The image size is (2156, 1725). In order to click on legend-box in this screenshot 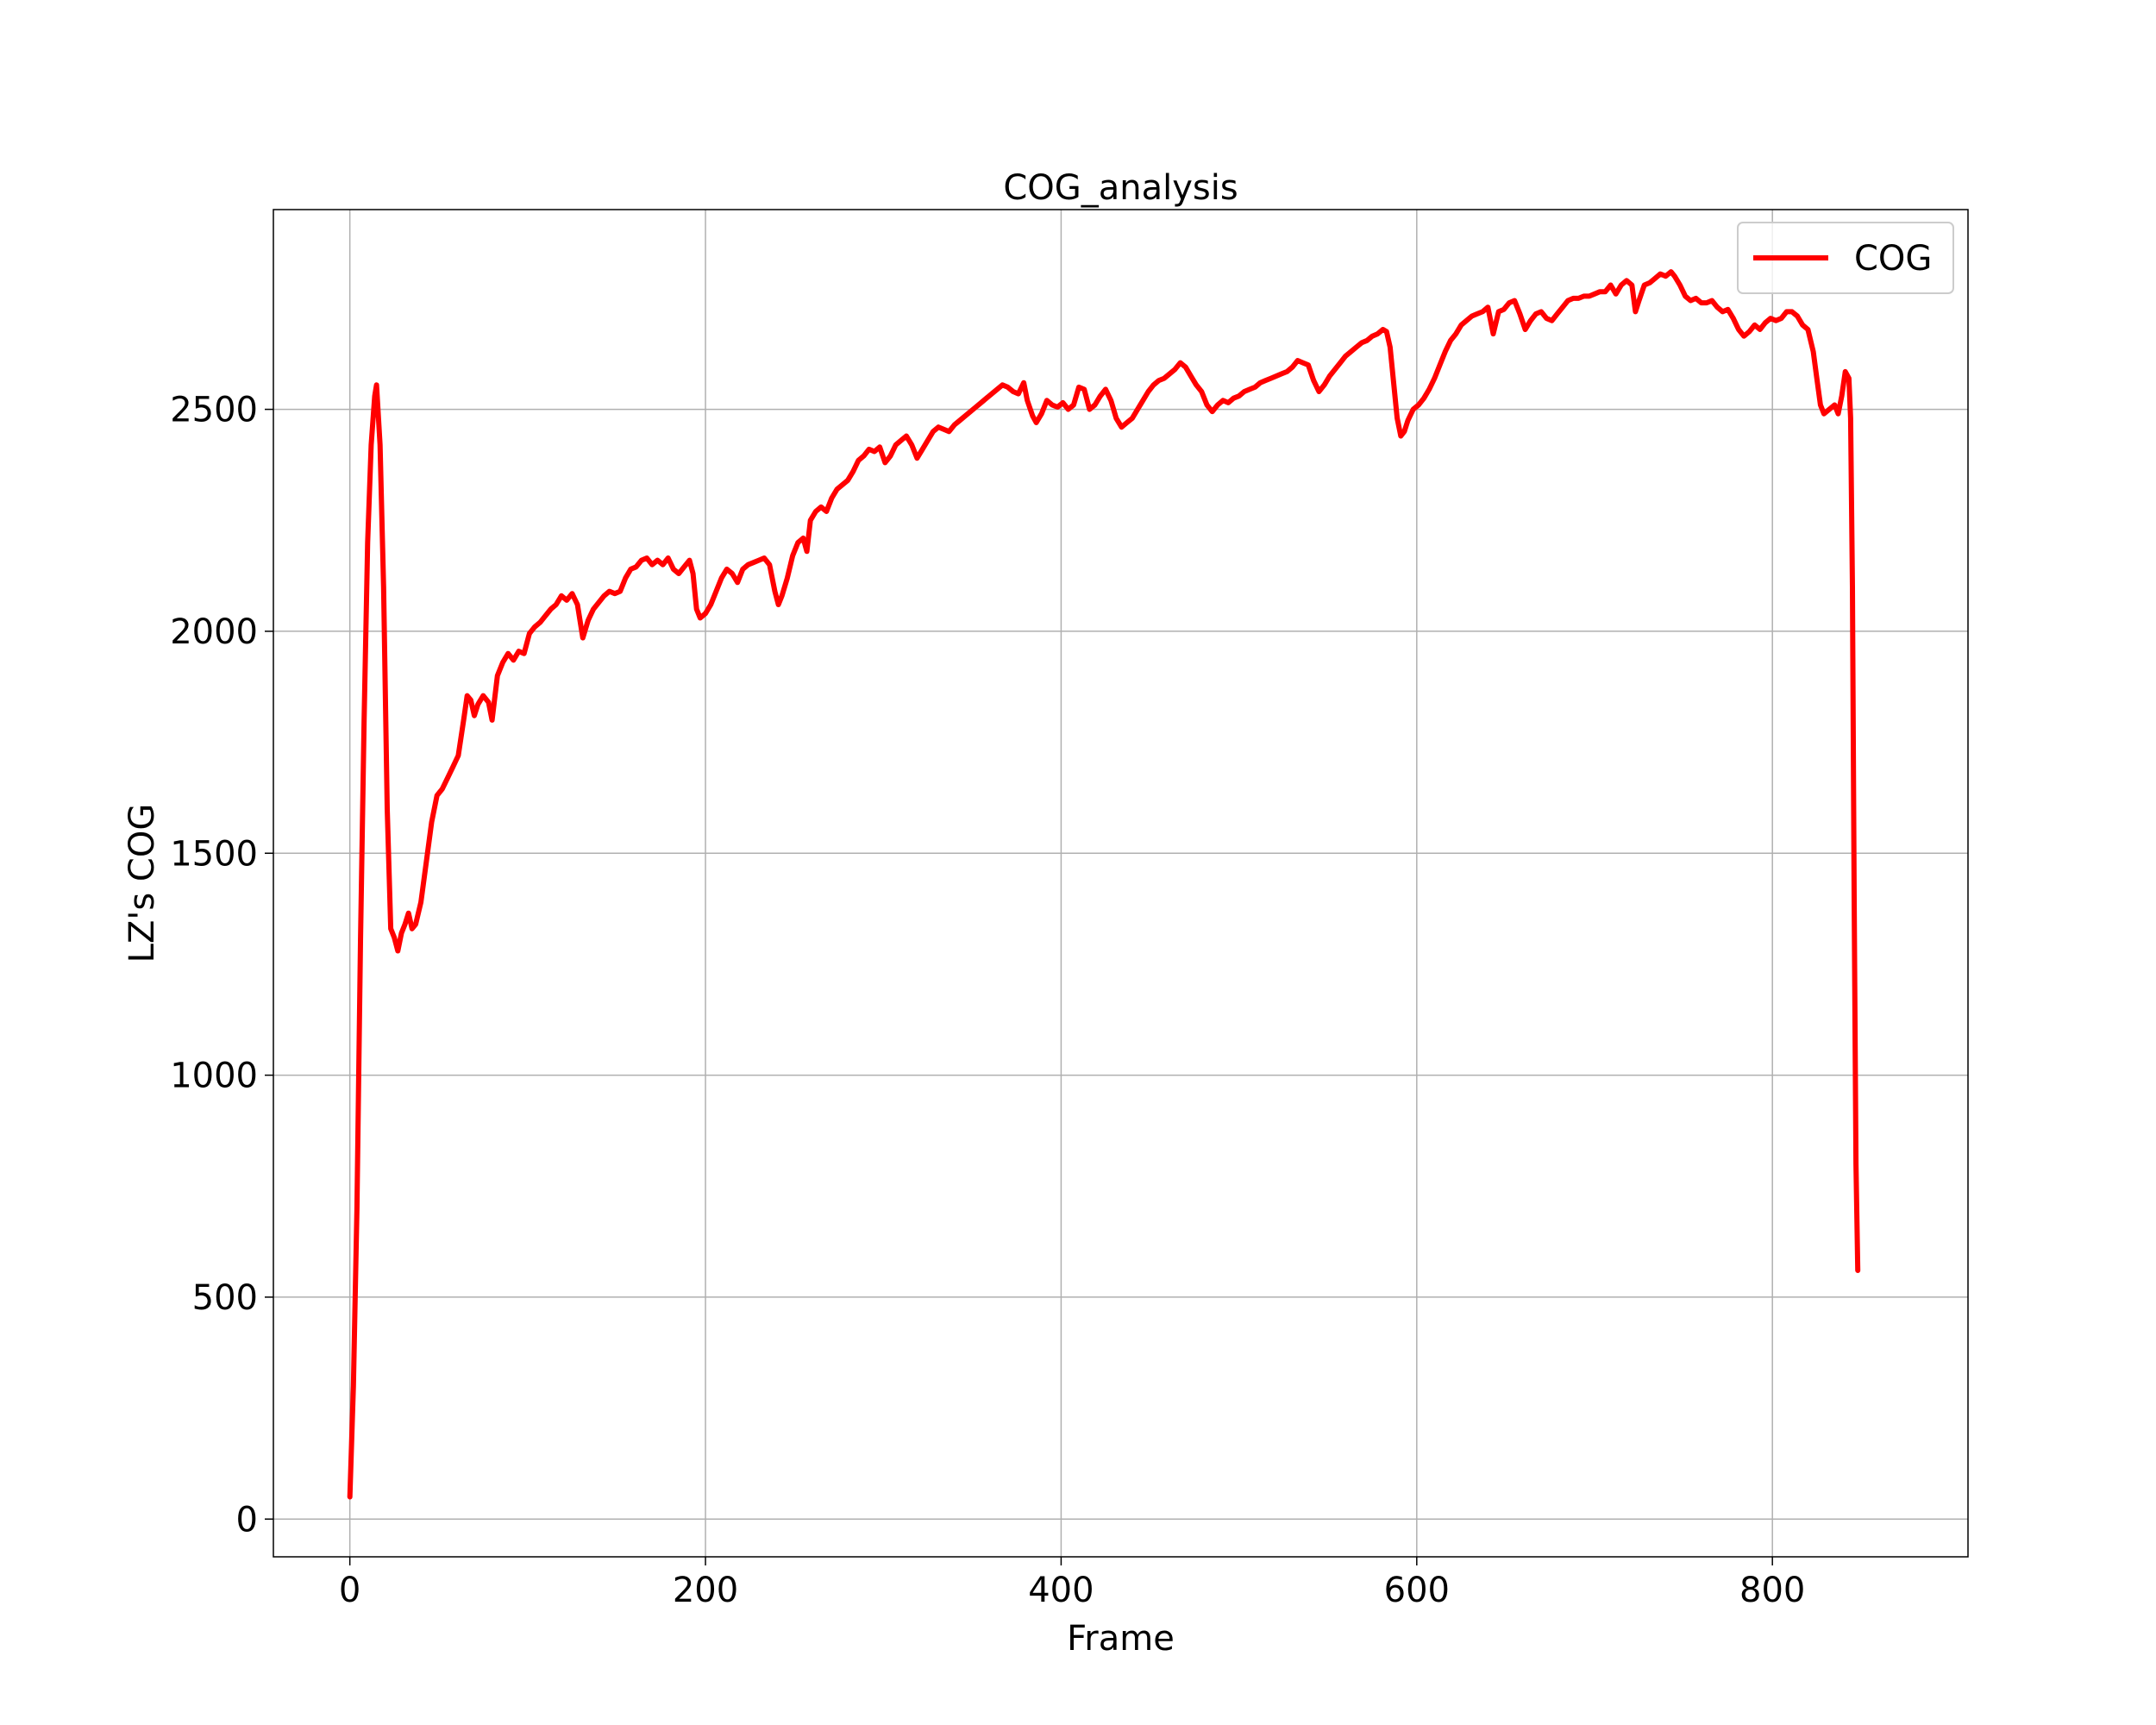, I will do `click(1845, 258)`.